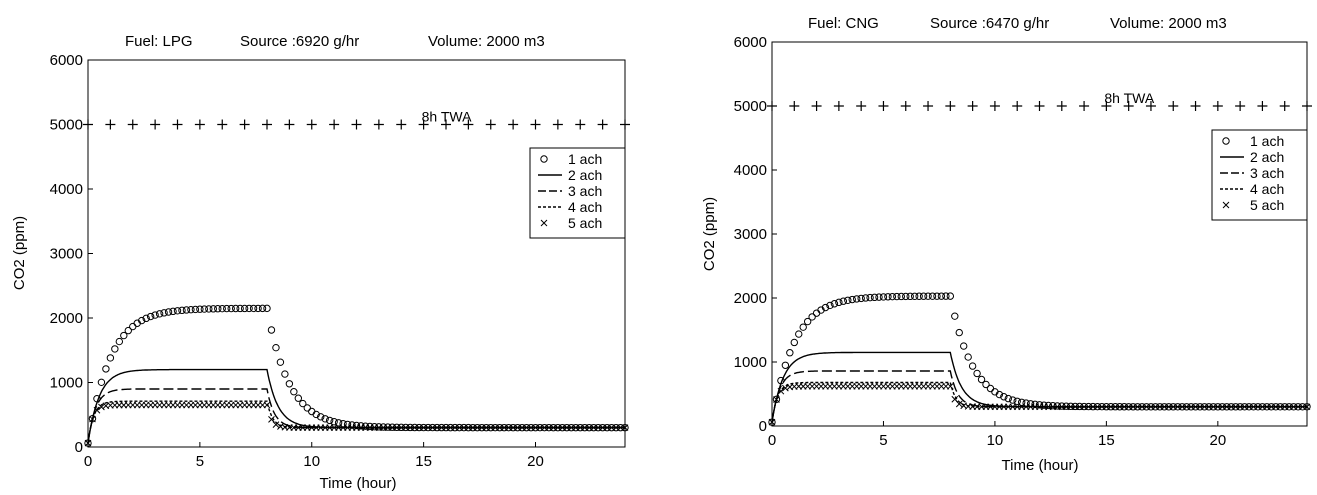  I want to click on x-tick-label: 0, so click(772, 440).